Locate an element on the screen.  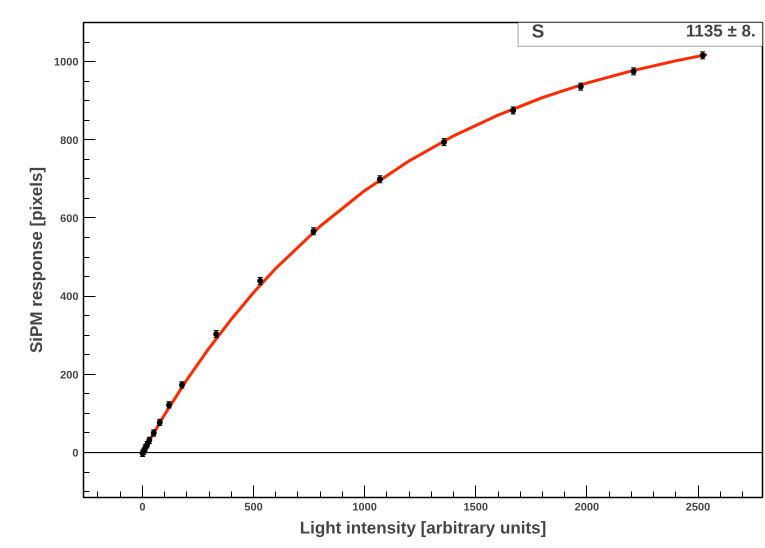
y-tick-label: 200 is located at coordinates (69, 375).